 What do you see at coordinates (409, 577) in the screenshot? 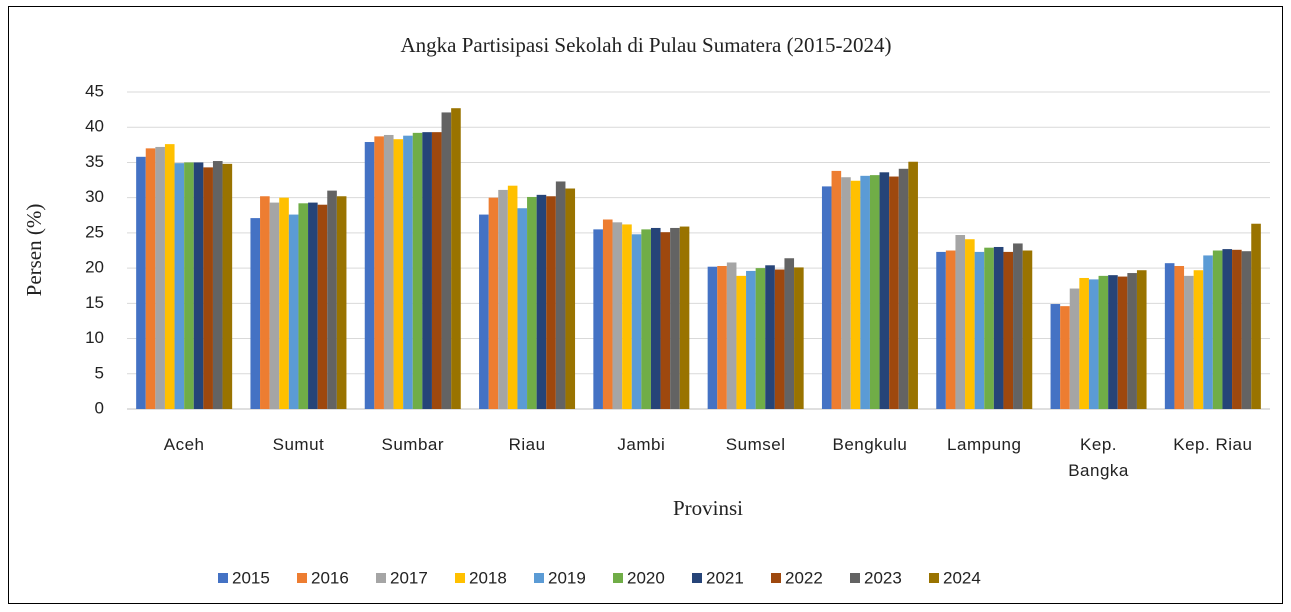
I see `legend-label: 2017` at bounding box center [409, 577].